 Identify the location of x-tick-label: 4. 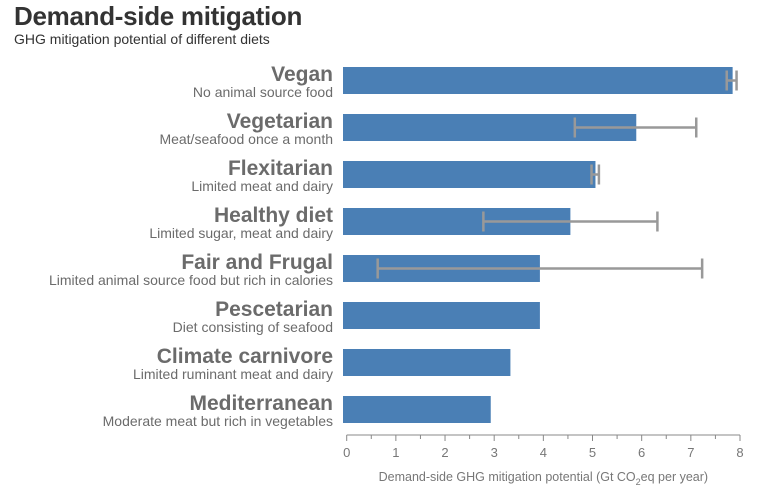
(543, 452).